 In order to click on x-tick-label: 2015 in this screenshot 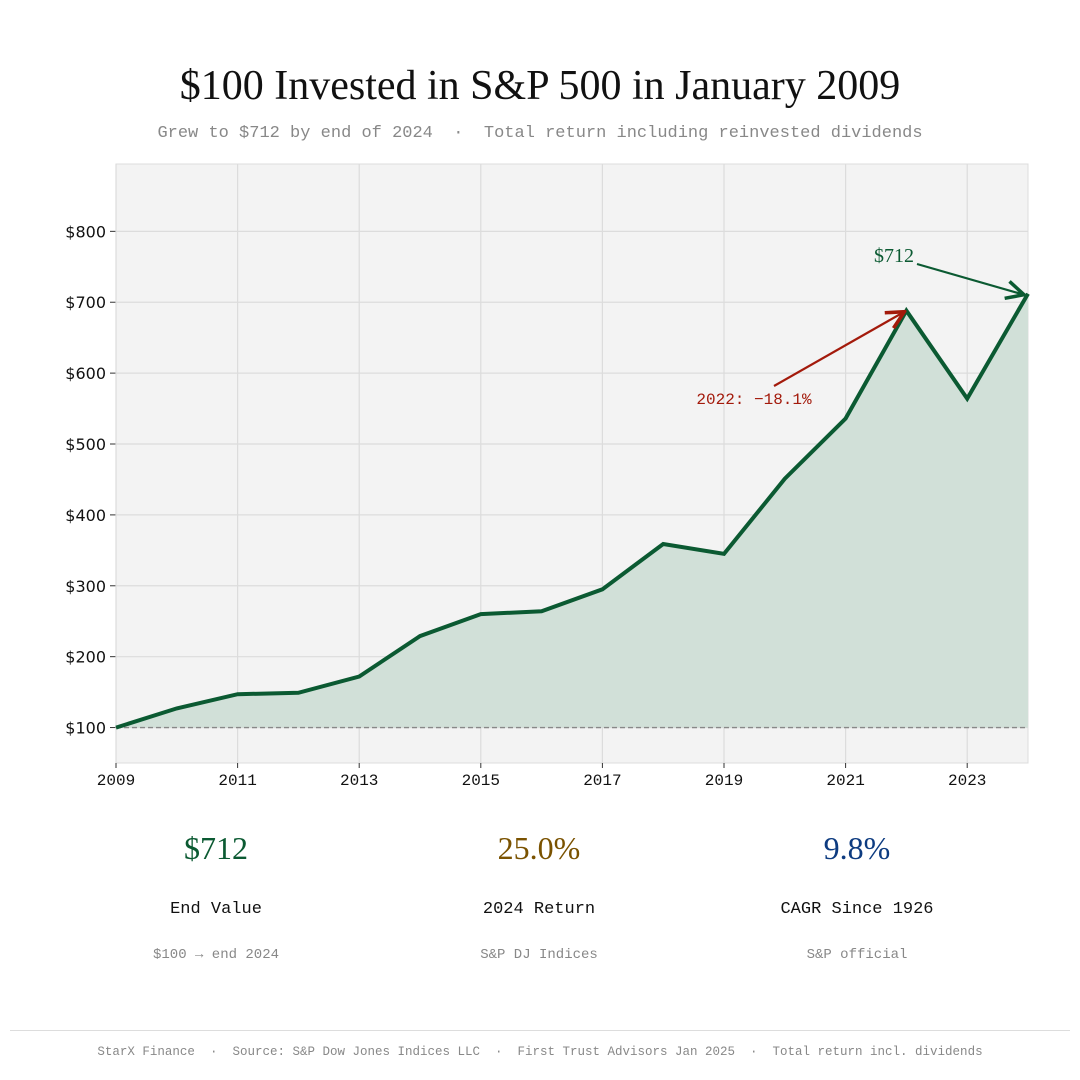, I will do `click(481, 781)`.